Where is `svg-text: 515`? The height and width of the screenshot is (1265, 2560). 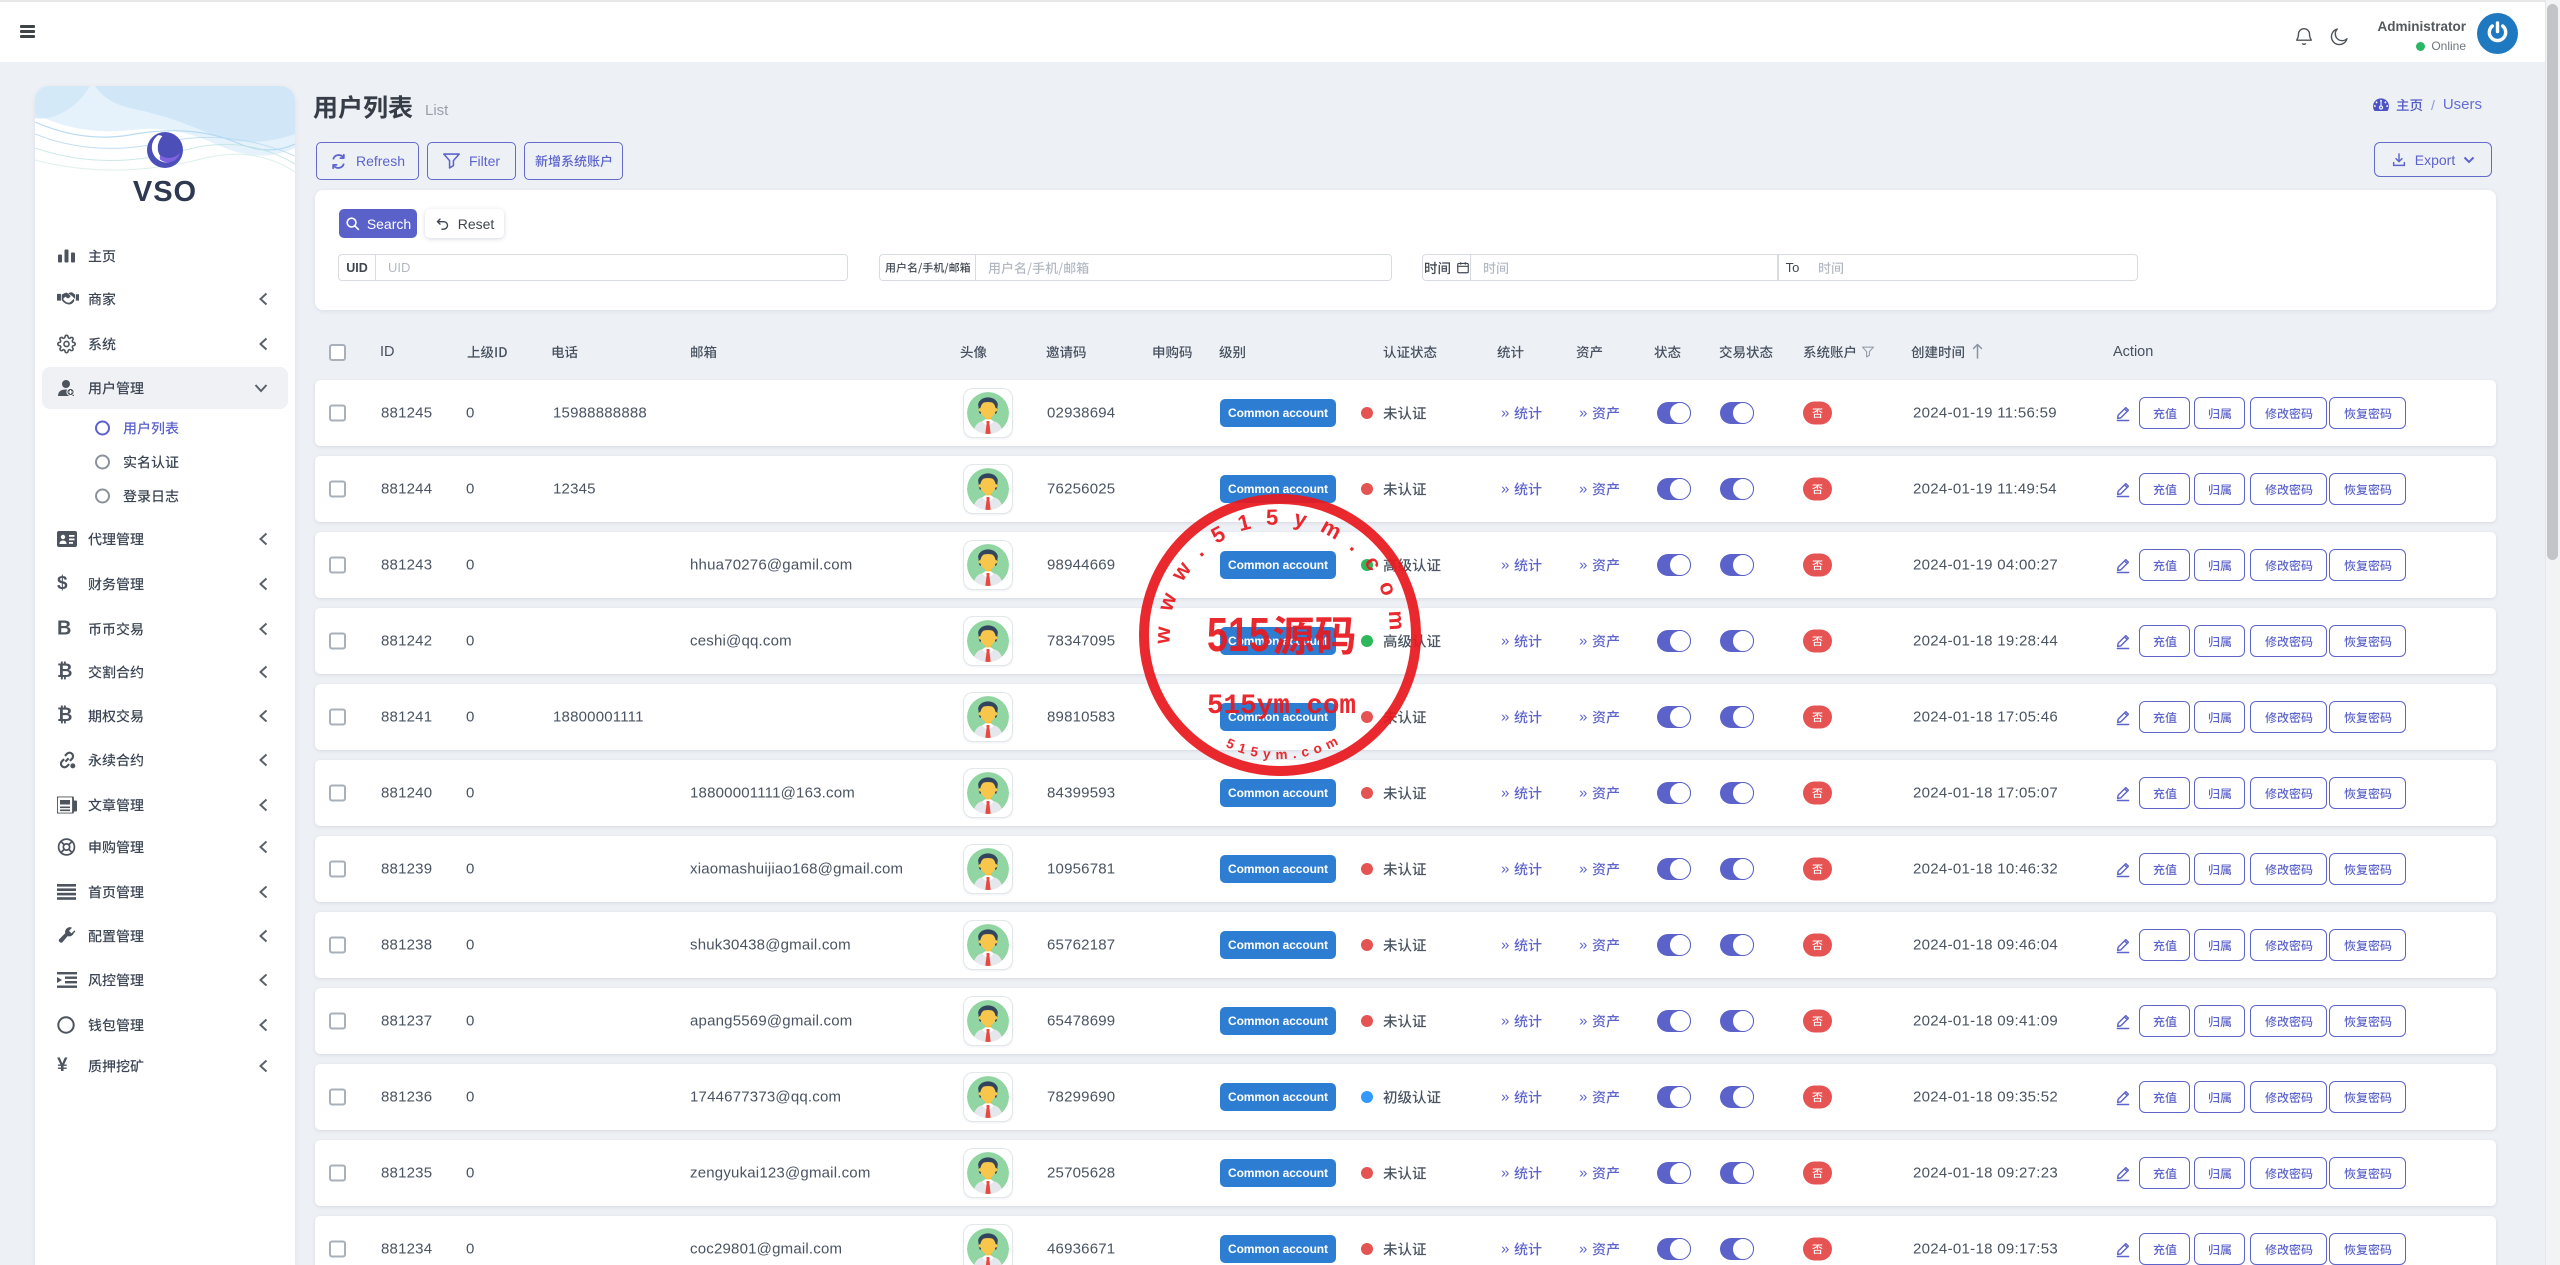 svg-text: 515 is located at coordinates (1238, 635).